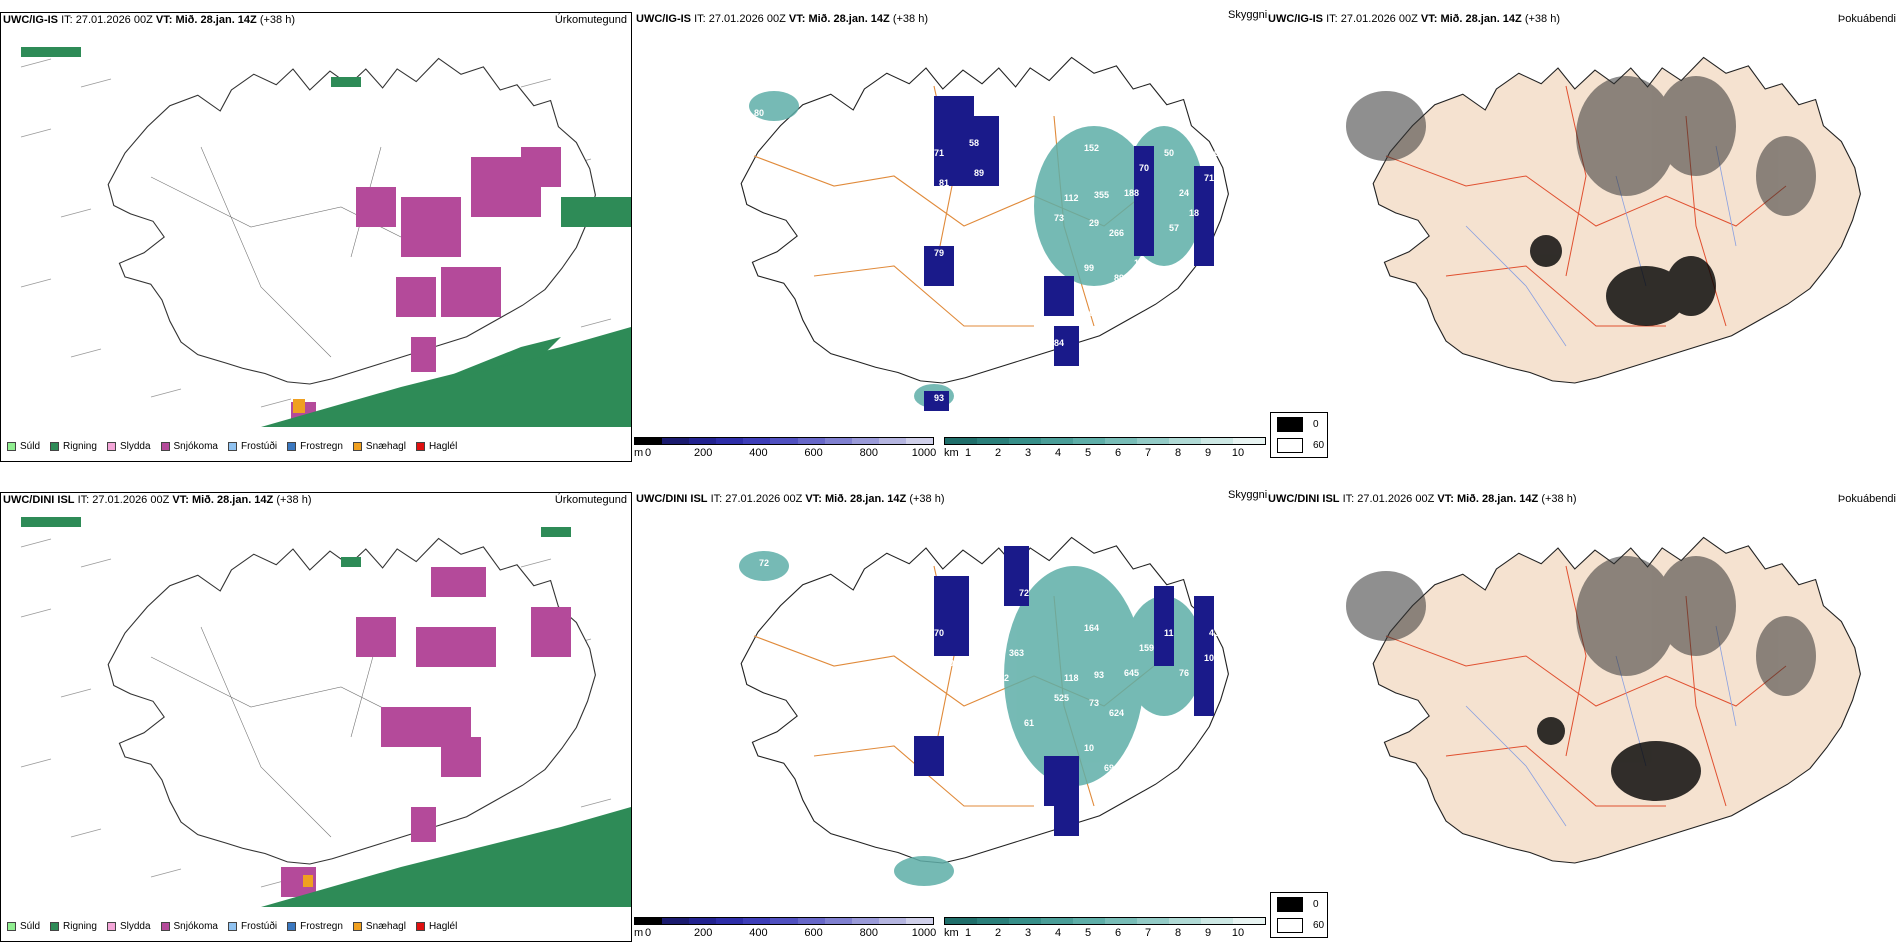 The width and height of the screenshot is (1900, 950). I want to click on legend-item: Súld, so click(23, 926).